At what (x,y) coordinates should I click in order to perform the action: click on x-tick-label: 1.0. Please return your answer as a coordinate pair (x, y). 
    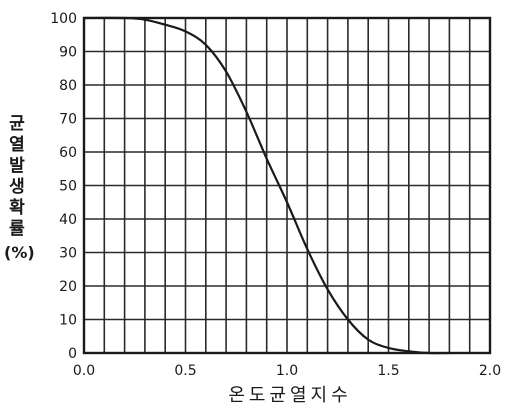
    Looking at the image, I should click on (287, 371).